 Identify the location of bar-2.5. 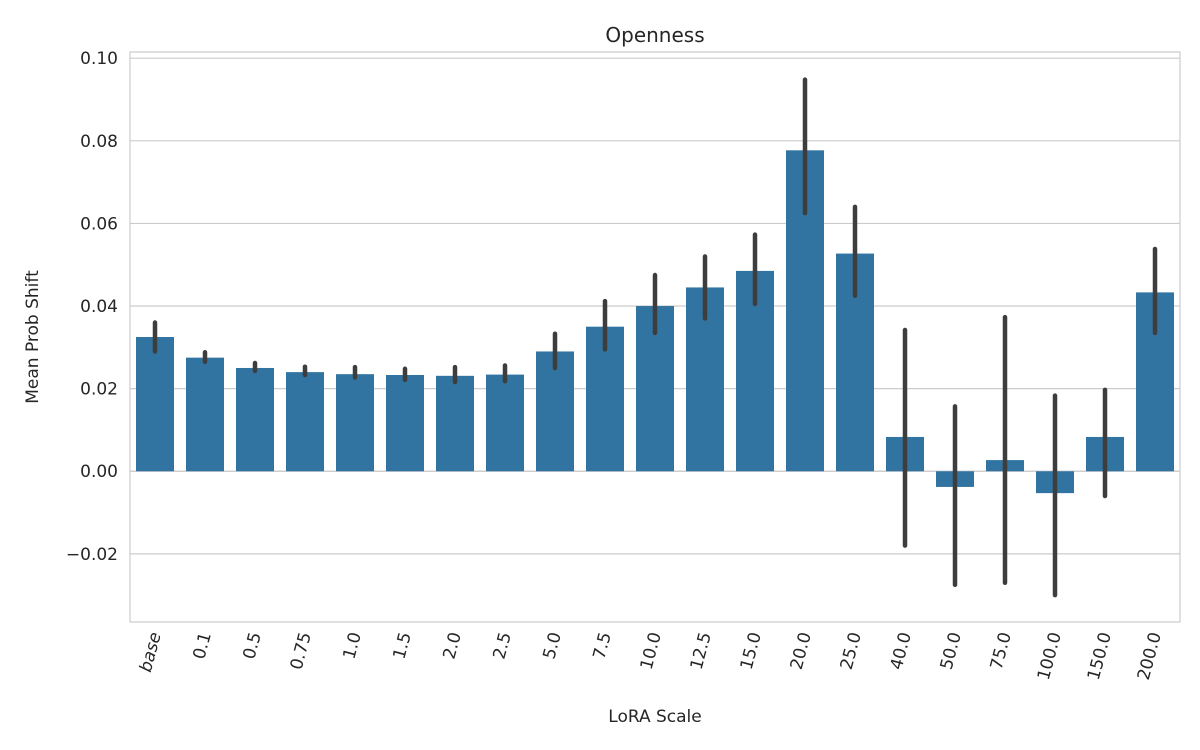
(505, 423).